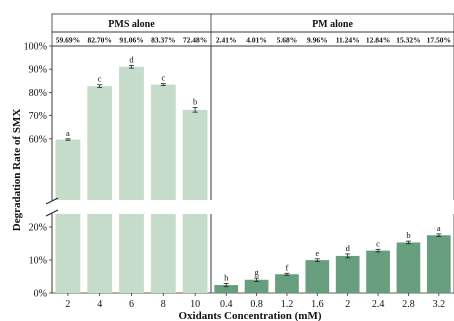 This screenshot has width=454, height=321. What do you see at coordinates (38, 228) in the screenshot?
I see `y-tick-label: 20%` at bounding box center [38, 228].